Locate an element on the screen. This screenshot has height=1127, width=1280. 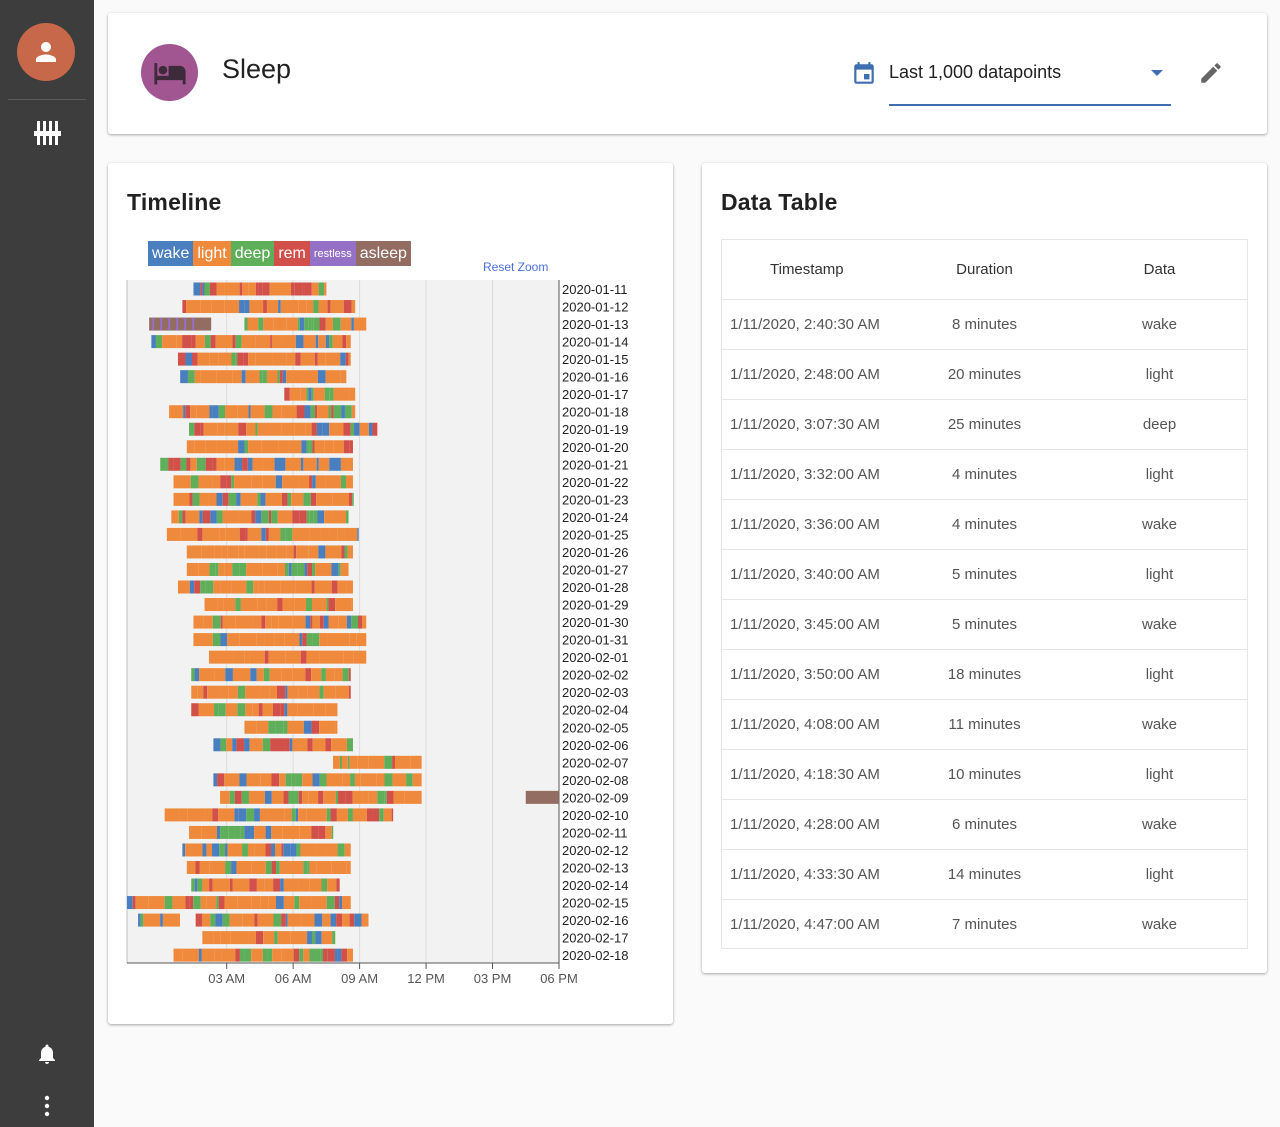
more-menu-button is located at coordinates (47, 1106).